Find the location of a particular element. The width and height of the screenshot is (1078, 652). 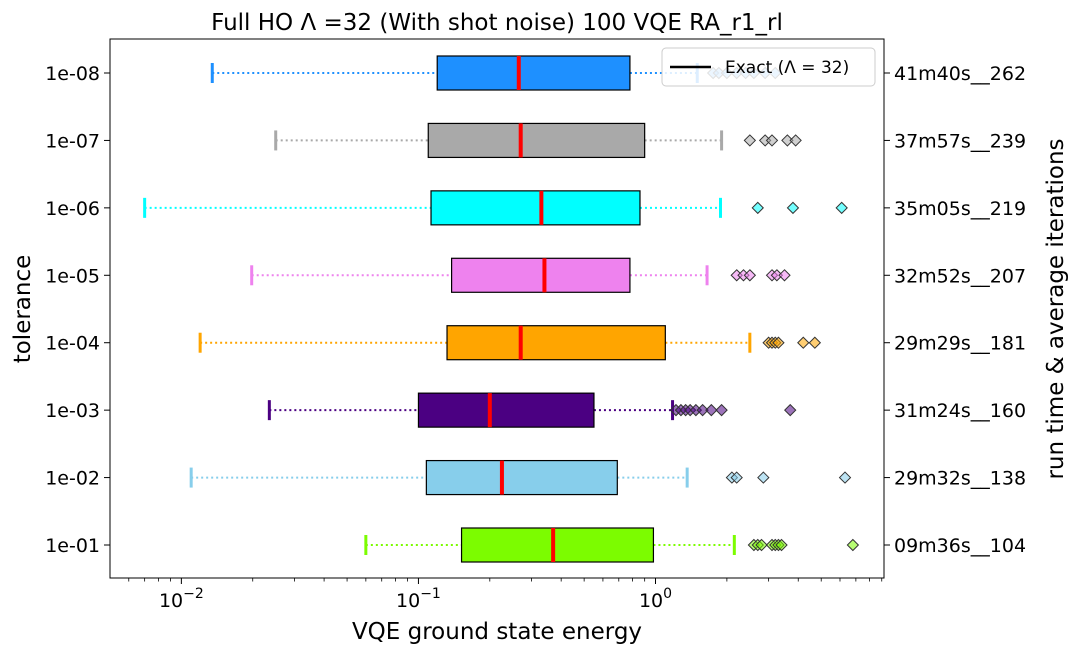

y-right-tick-label: 35m05s__219 is located at coordinates (960, 209).